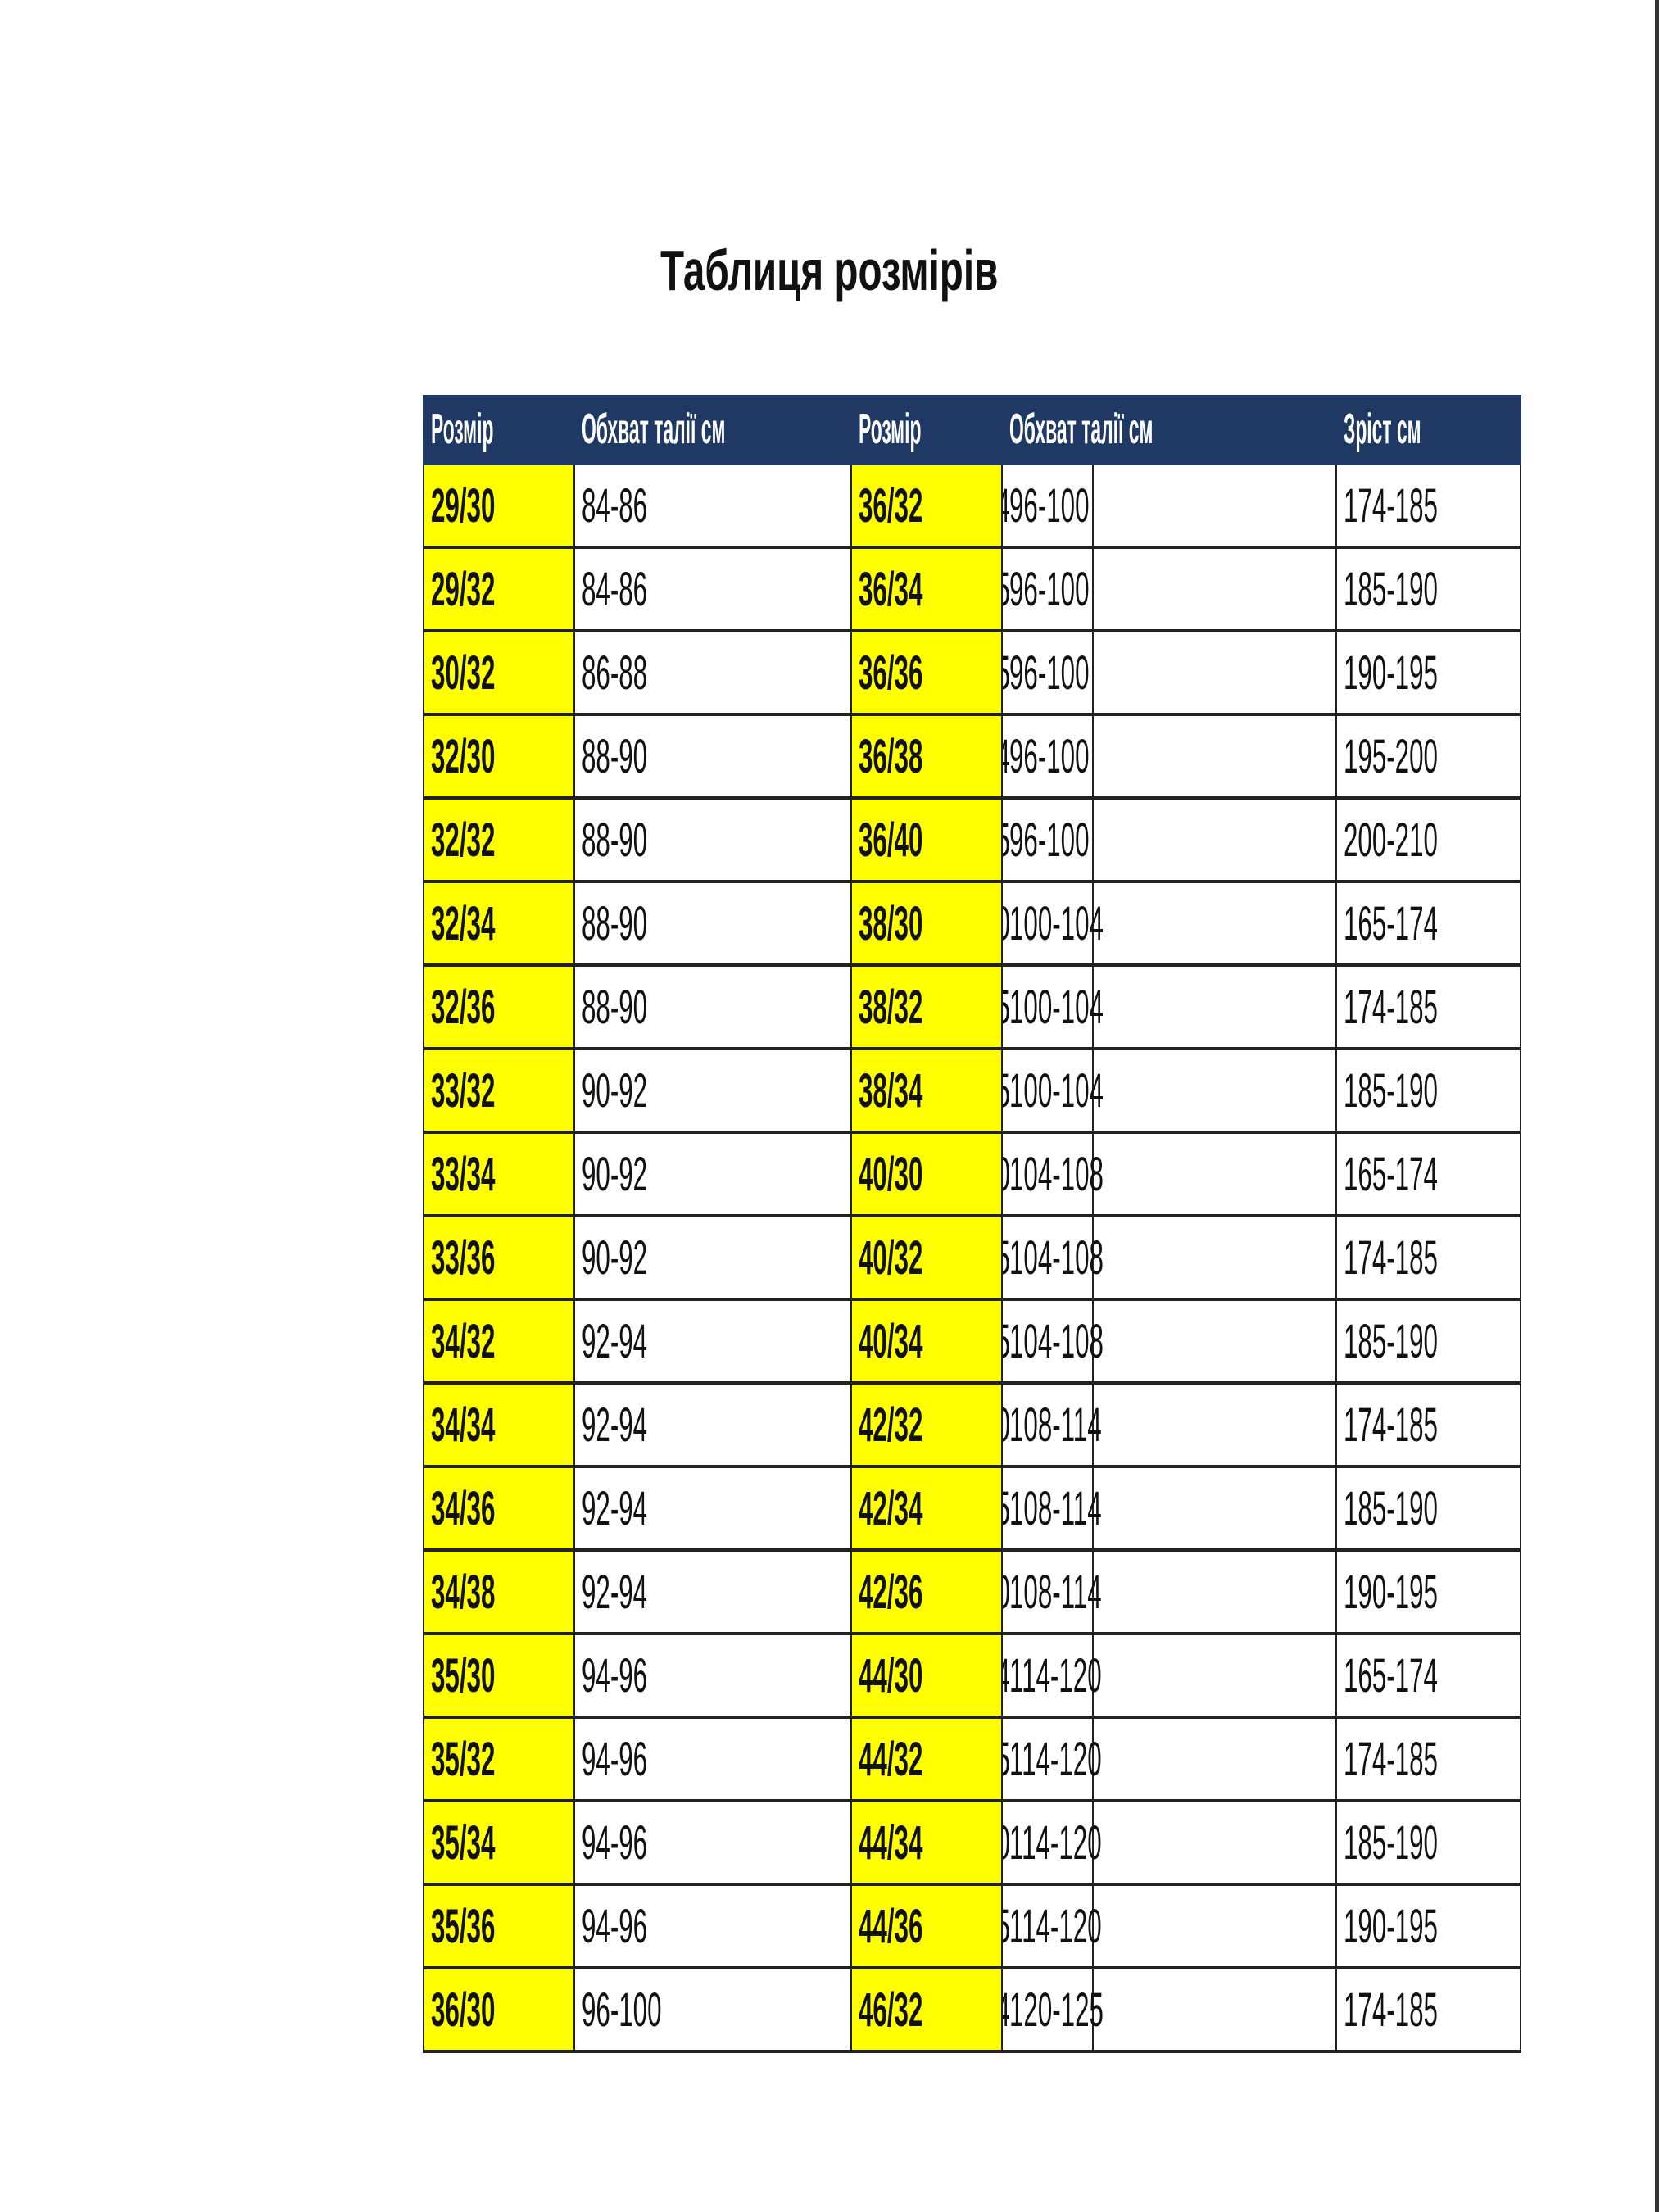  I want to click on waist-cell-text: 86-88, so click(614, 673).